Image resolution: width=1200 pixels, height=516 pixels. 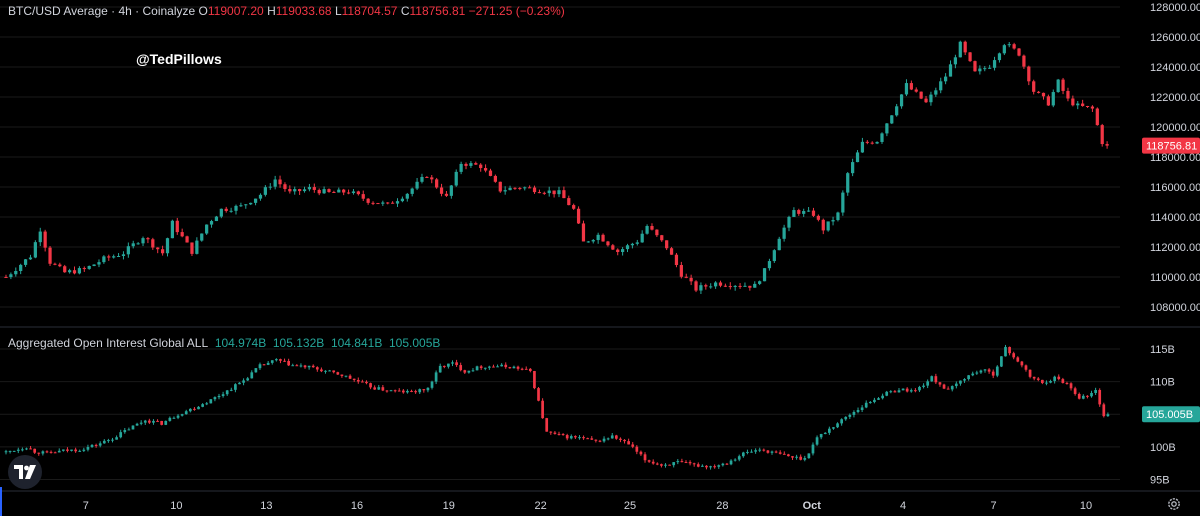 What do you see at coordinates (1171, 145) in the screenshot?
I see `last-value-tag` at bounding box center [1171, 145].